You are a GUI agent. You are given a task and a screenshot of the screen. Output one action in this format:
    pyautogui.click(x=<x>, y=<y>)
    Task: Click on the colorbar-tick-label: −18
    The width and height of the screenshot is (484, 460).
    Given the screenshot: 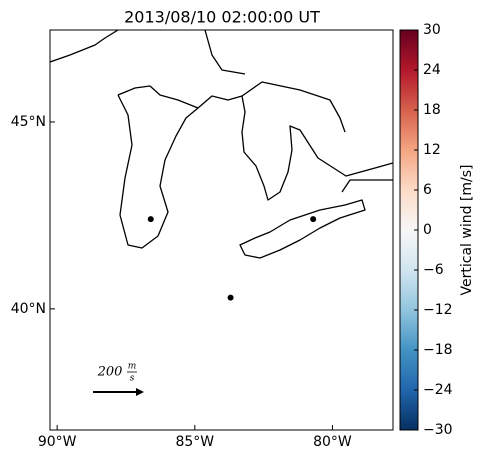 What is the action you would take?
    pyautogui.click(x=438, y=350)
    